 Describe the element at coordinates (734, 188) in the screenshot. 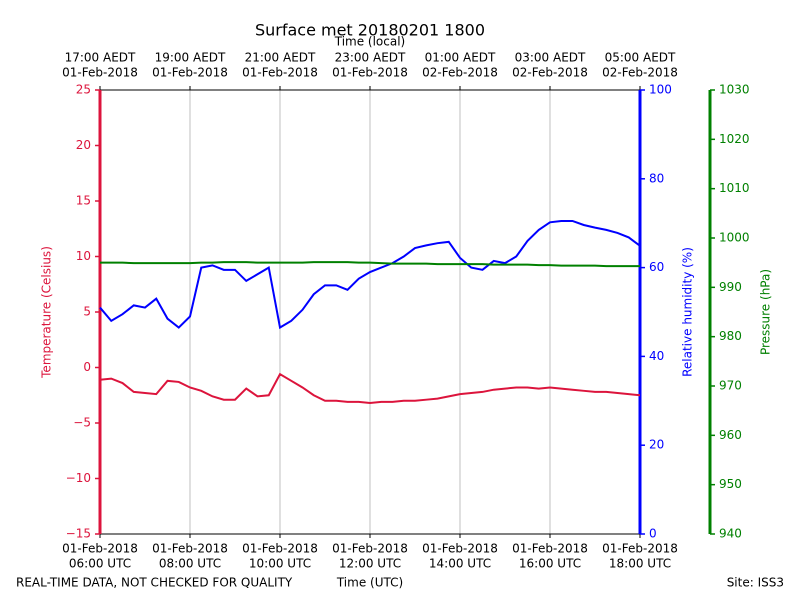

I see `y3-tick-label: 1010` at that location.